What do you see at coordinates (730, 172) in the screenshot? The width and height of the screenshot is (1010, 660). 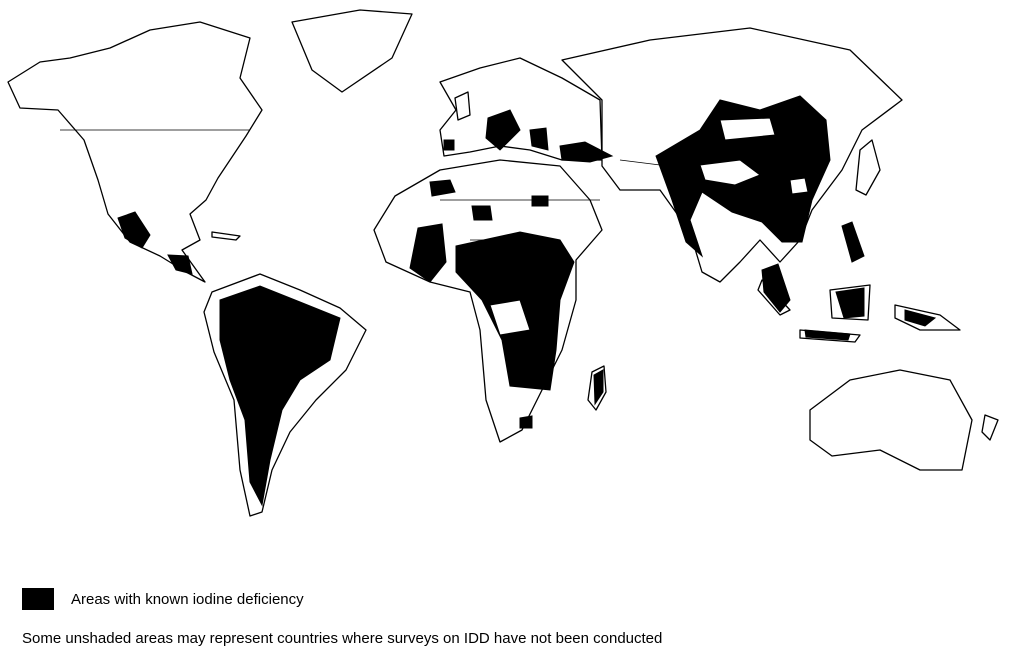 I see `unshaded-tibet` at bounding box center [730, 172].